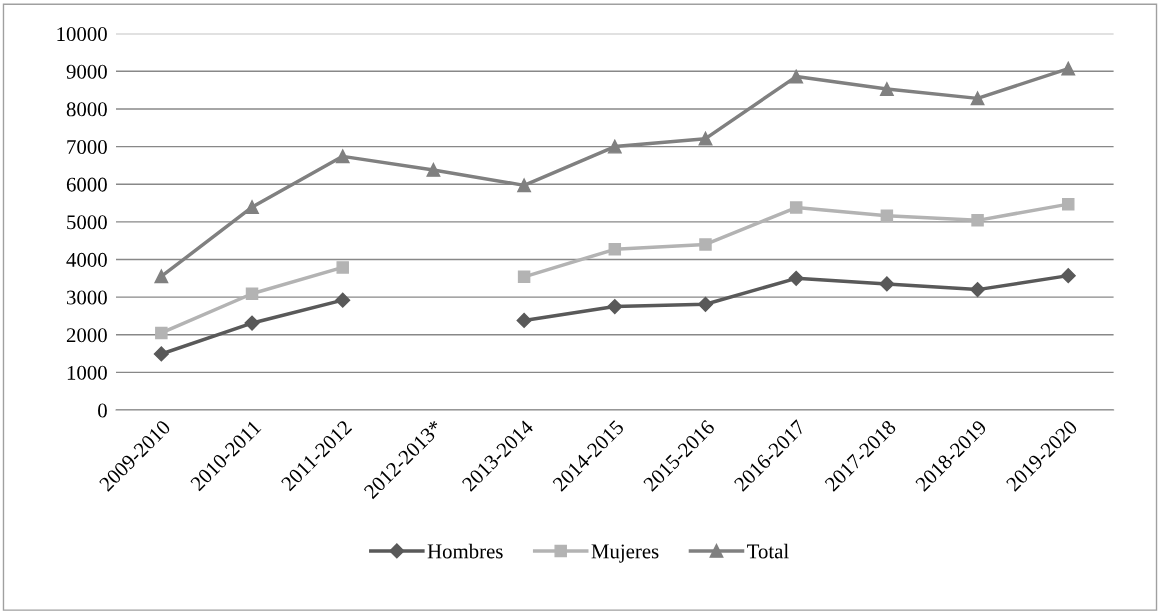 This screenshot has width=1160, height=612. Describe the element at coordinates (465, 551) in the screenshot. I see `legend-label: Hombres` at that location.